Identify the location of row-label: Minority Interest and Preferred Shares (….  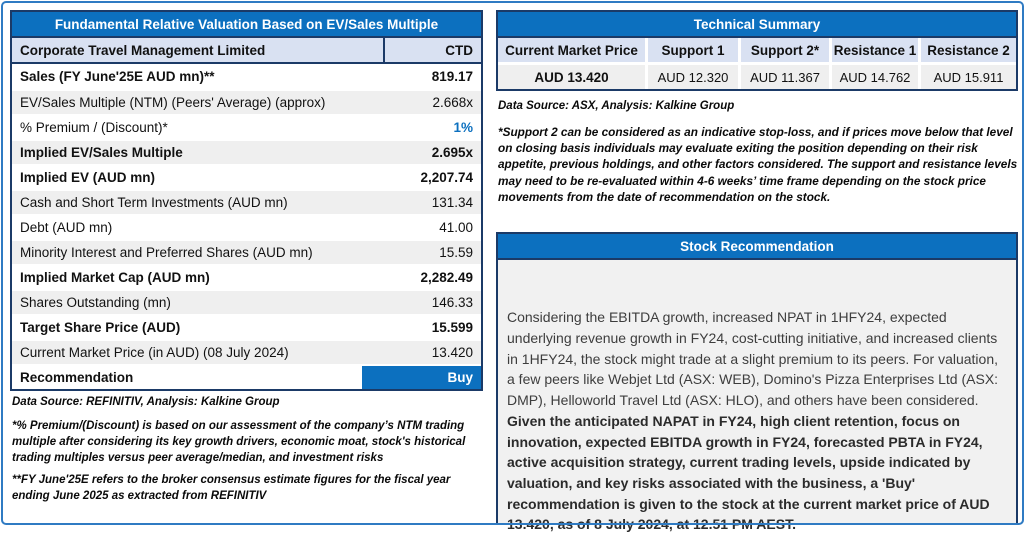
(166, 252).